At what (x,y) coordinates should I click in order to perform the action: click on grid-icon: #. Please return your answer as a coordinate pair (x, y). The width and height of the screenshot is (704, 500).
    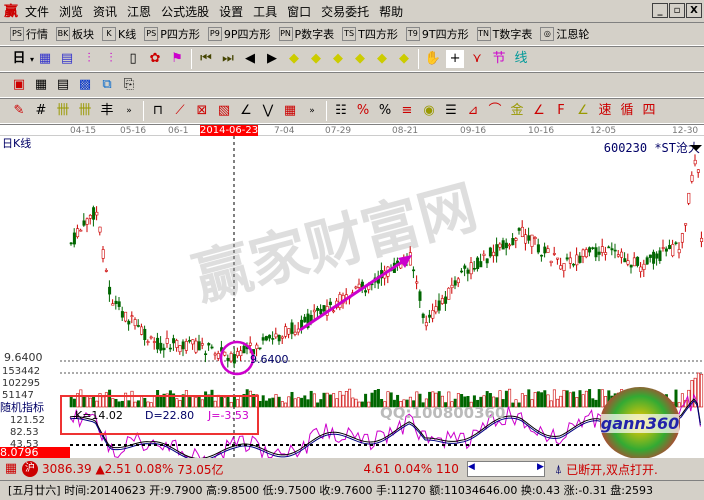
    Looking at the image, I should click on (41, 110).